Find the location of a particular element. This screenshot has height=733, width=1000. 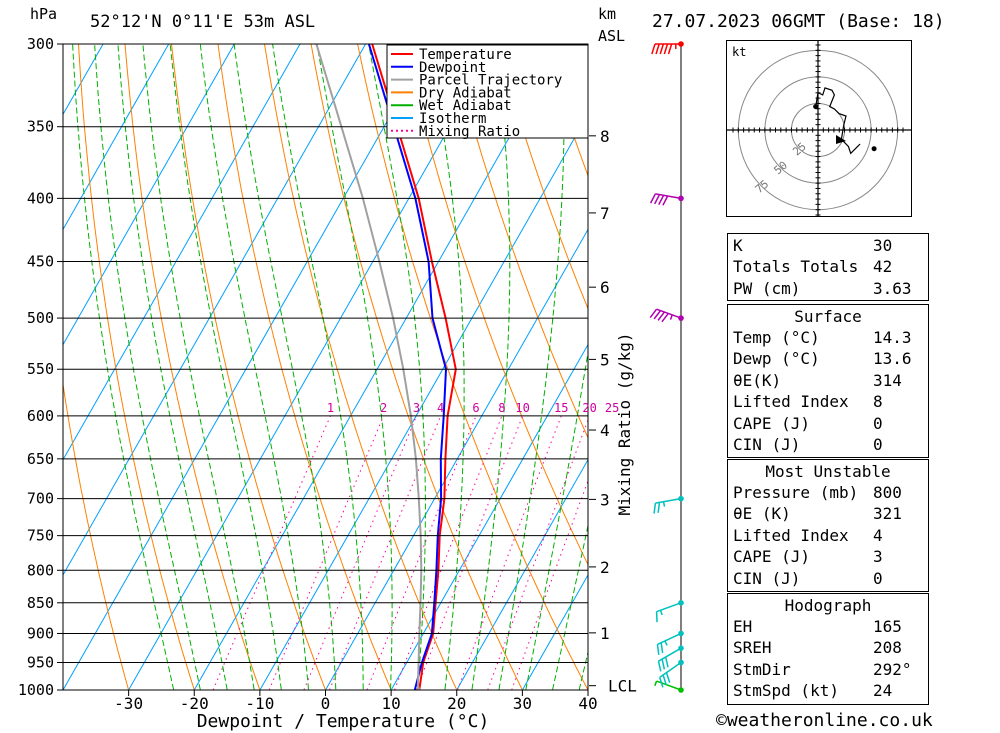

index-row: StmSpd (kt) 24 is located at coordinates (828, 691).